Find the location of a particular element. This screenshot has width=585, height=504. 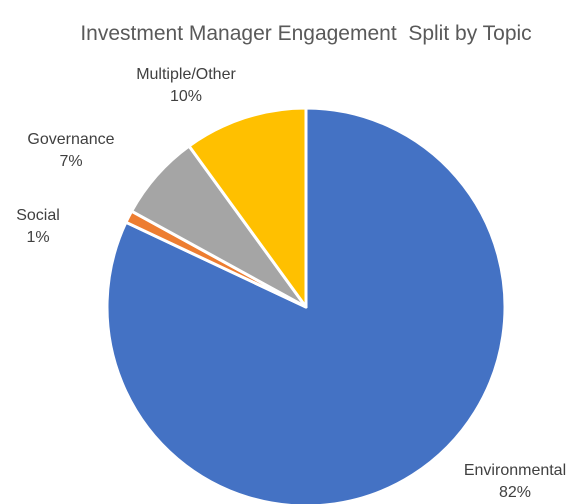

pie-slice-multiple-other is located at coordinates (247, 207).